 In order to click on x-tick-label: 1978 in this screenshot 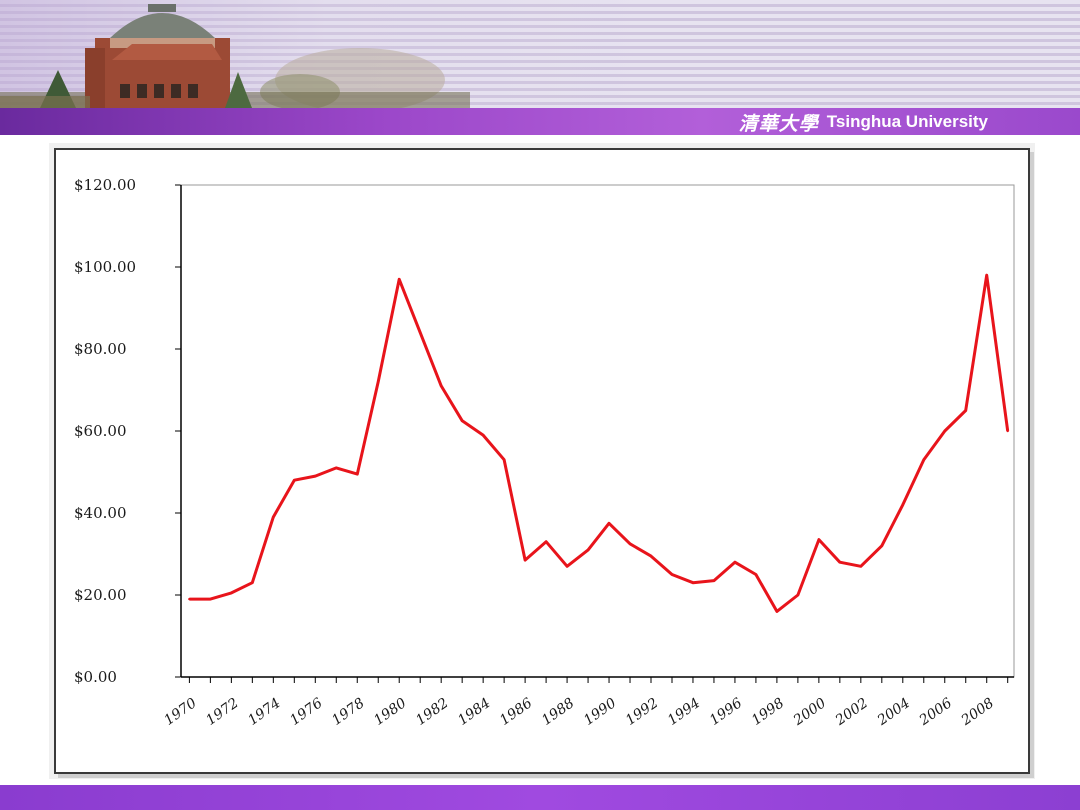, I will do `click(348, 712)`.